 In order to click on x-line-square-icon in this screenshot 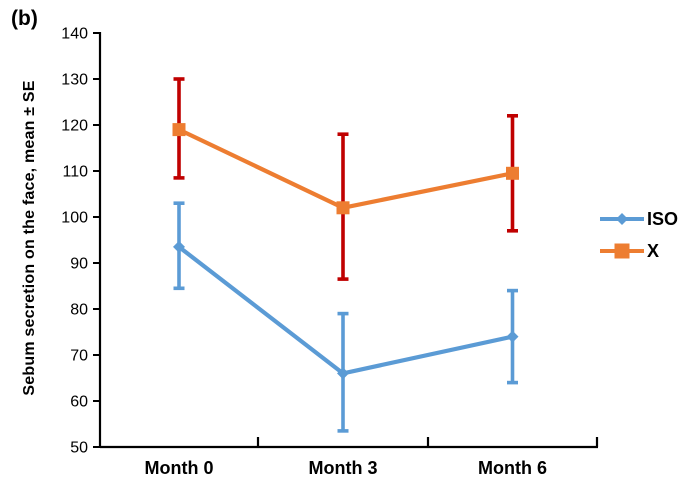, I will do `click(622, 250)`.